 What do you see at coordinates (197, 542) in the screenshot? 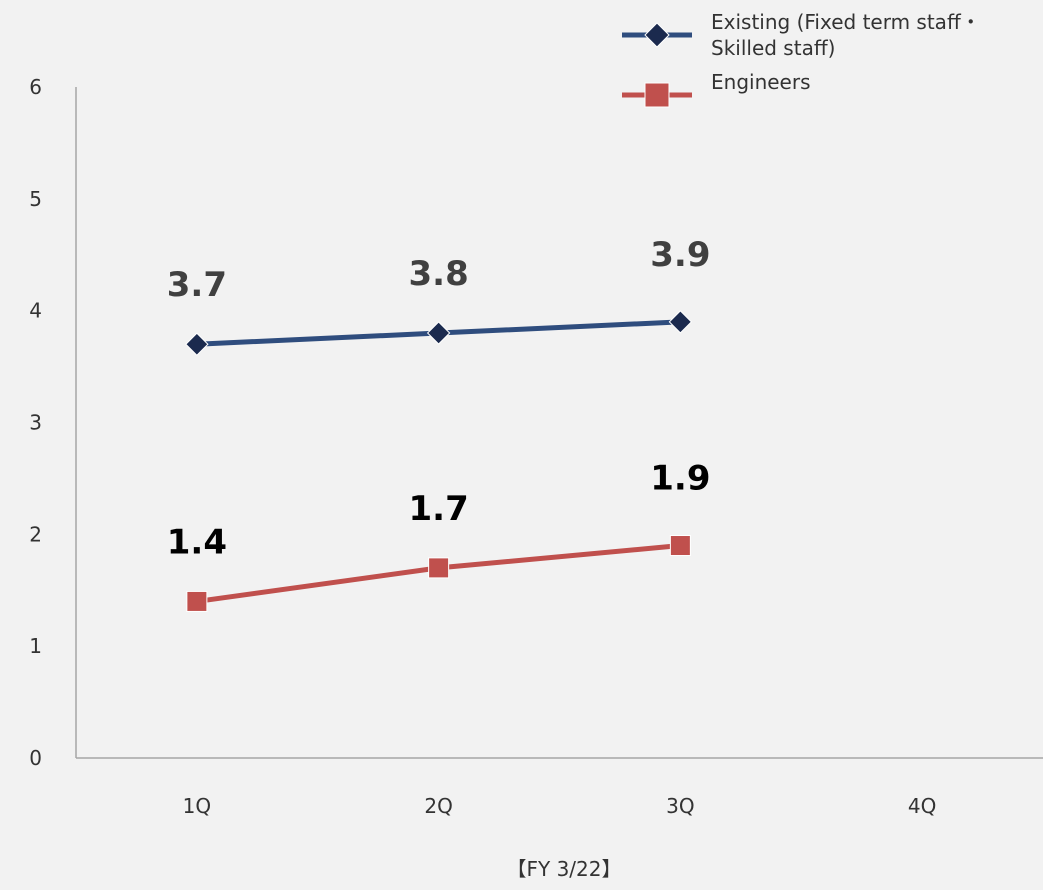
I see `data-label: 1.4` at bounding box center [197, 542].